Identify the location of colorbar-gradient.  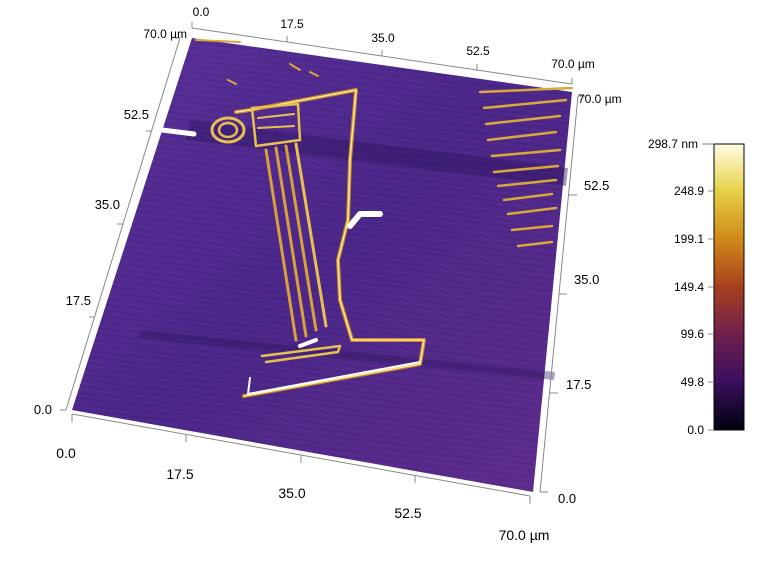
(729, 287).